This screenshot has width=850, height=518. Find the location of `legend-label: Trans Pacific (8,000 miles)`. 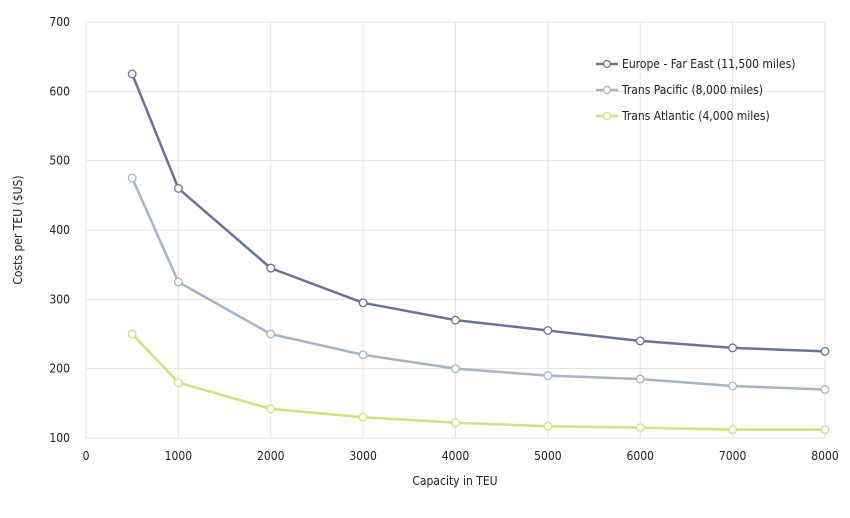

legend-label: Trans Pacific (8,000 miles) is located at coordinates (692, 90).